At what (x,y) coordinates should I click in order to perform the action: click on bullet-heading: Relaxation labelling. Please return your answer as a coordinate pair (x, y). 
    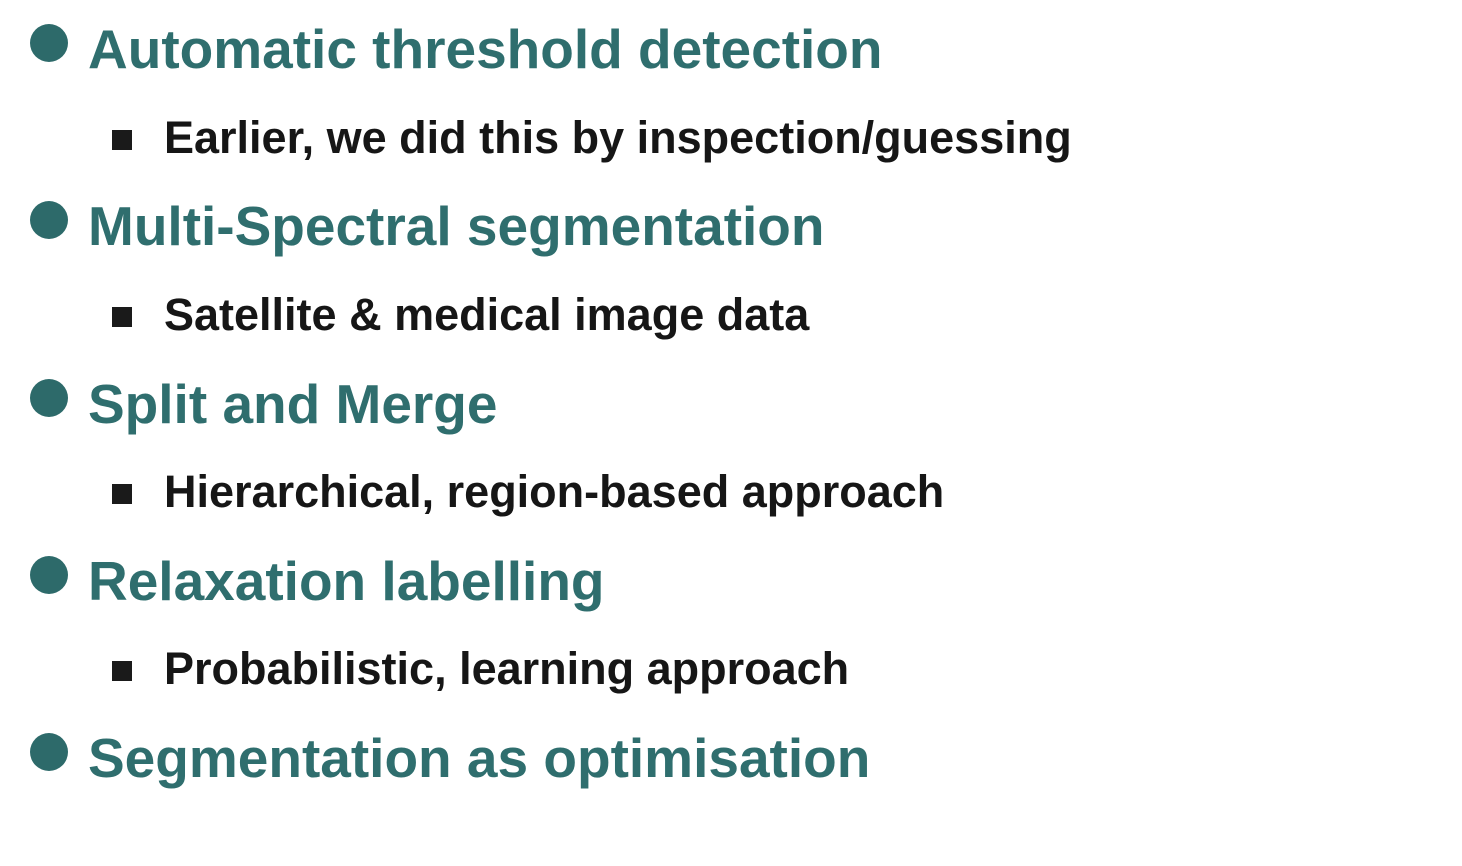
    Looking at the image, I should click on (346, 581).